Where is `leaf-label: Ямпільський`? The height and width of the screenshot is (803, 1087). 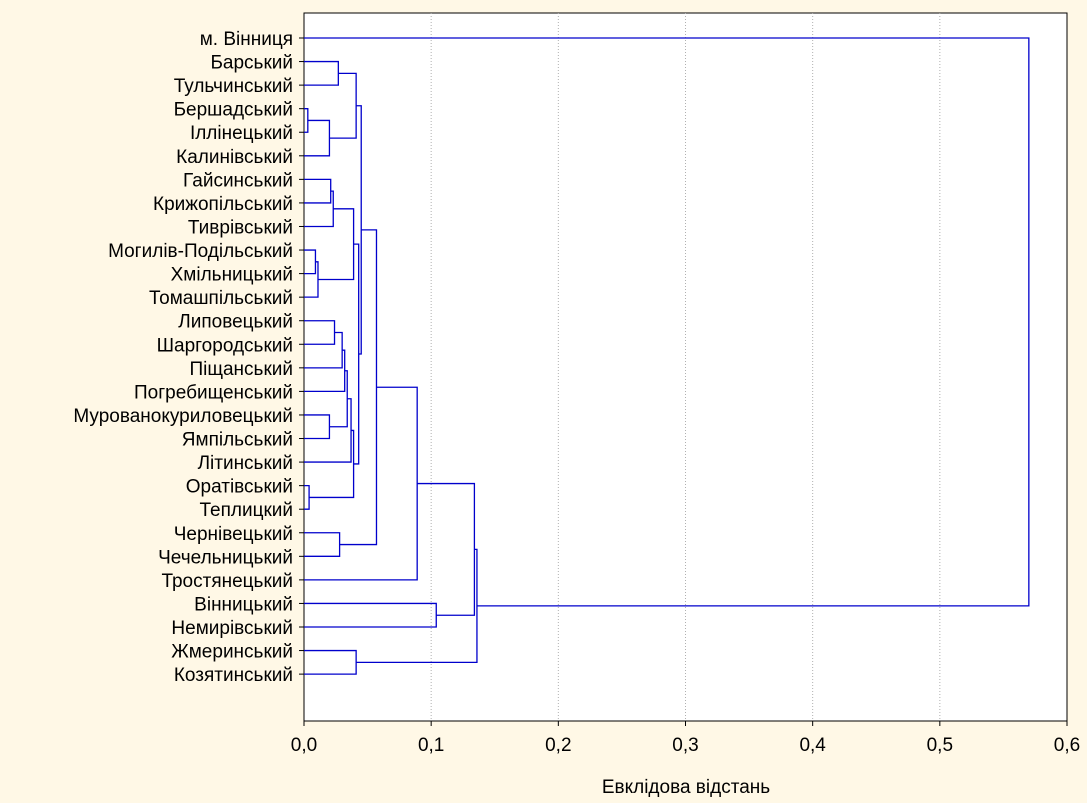
leaf-label: Ямпільський is located at coordinates (237, 440).